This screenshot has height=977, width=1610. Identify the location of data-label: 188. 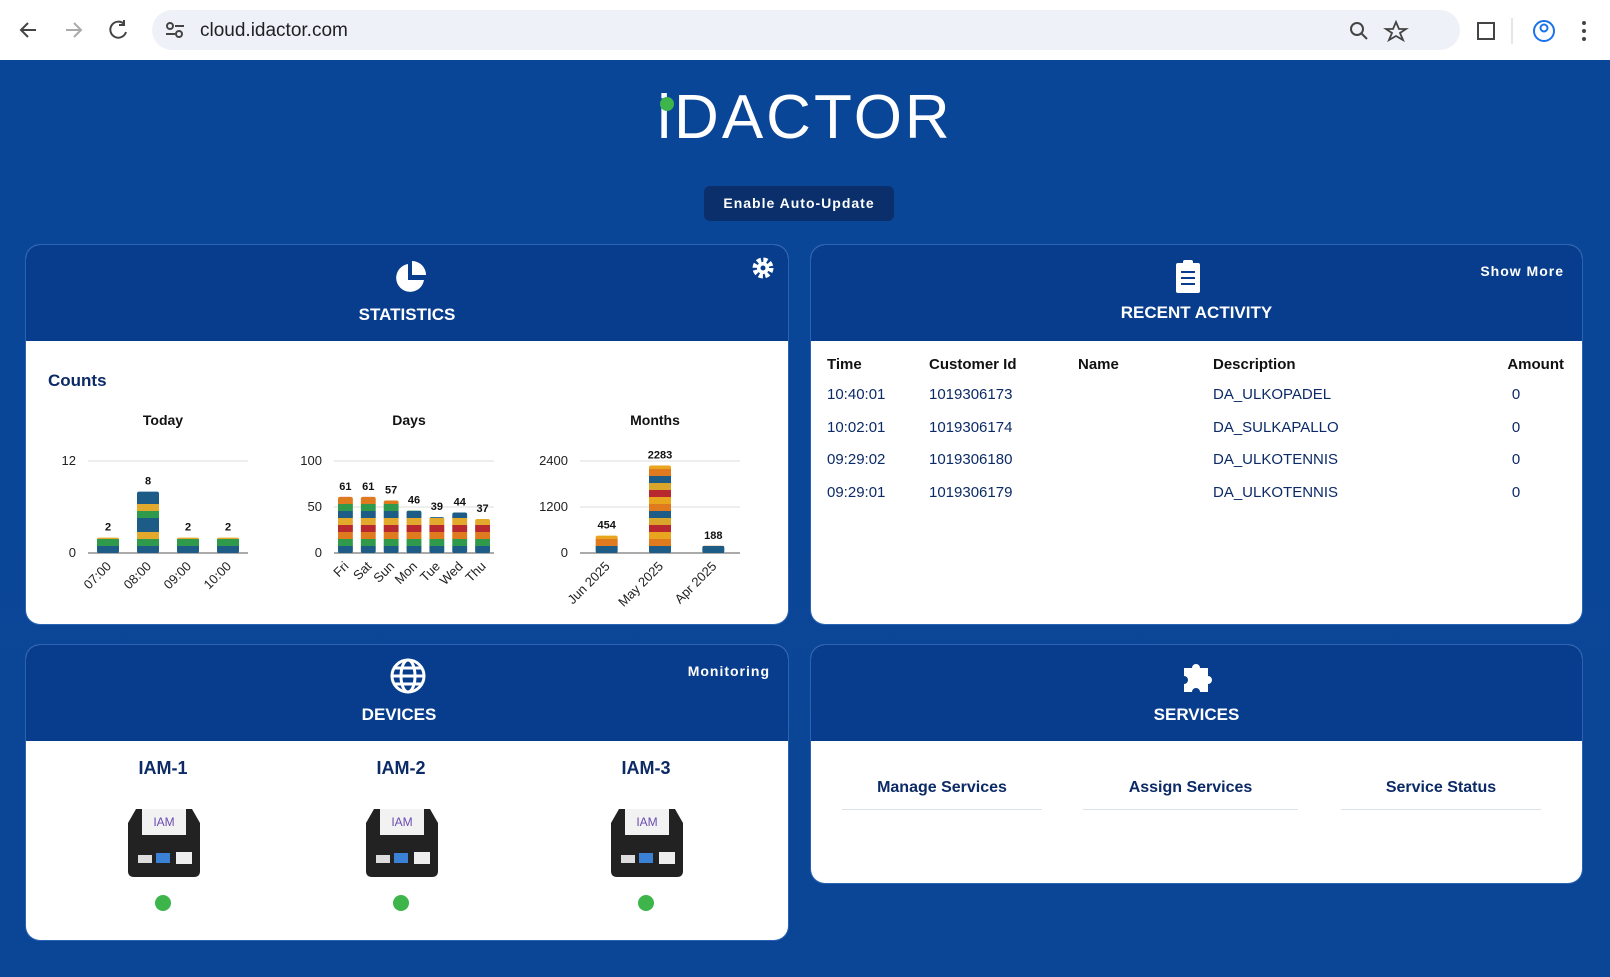
(713, 536).